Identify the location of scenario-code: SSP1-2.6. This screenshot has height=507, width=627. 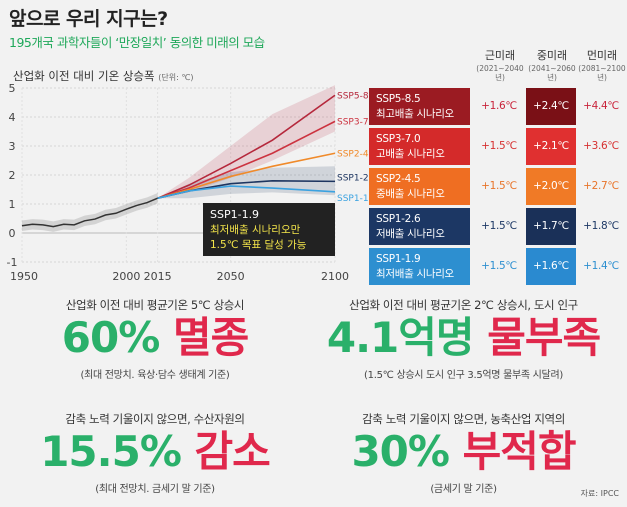
(398, 219).